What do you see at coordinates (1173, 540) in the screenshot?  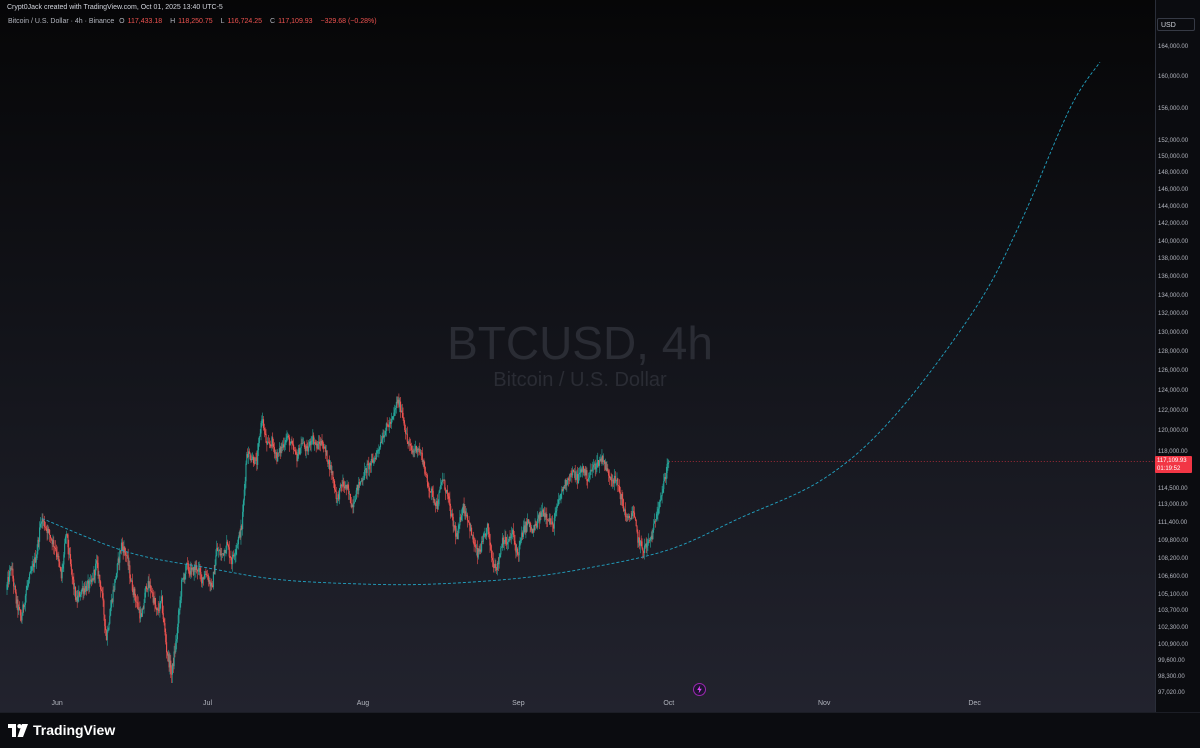 I see `price-tick-label: 109,800.00` at bounding box center [1173, 540].